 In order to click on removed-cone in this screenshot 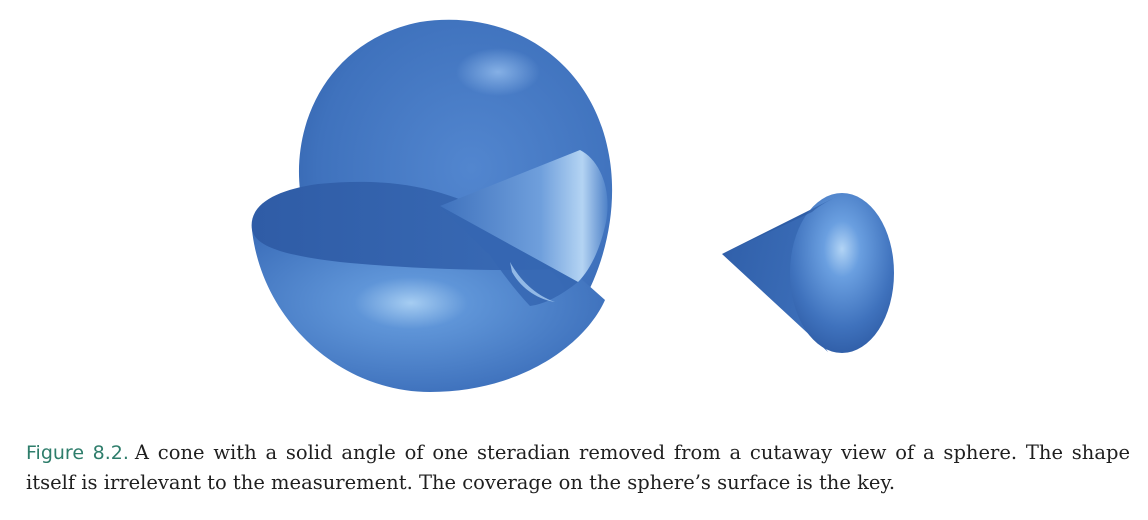, I will do `click(808, 273)`.